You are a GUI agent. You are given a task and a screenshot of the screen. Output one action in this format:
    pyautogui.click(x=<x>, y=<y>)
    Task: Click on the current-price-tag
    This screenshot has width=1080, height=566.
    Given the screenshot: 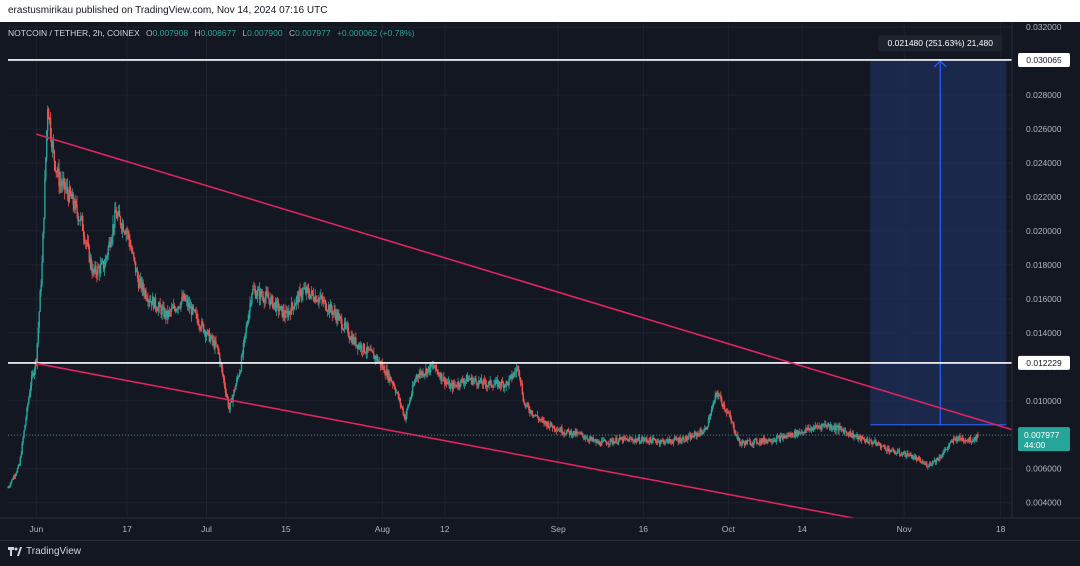 What is the action you would take?
    pyautogui.click(x=1044, y=439)
    